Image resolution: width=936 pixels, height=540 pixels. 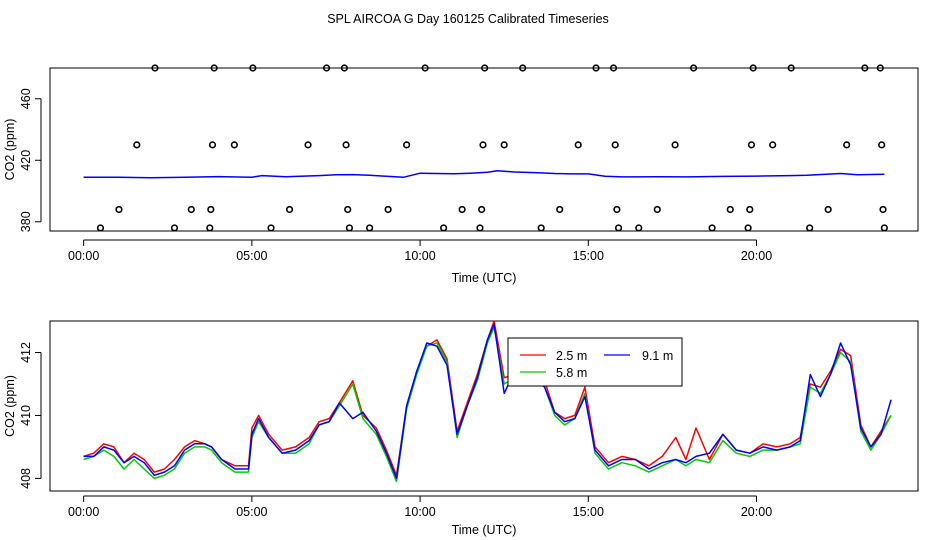 What do you see at coordinates (251, 512) in the screenshot?
I see `x-tick-label: 05:00` at bounding box center [251, 512].